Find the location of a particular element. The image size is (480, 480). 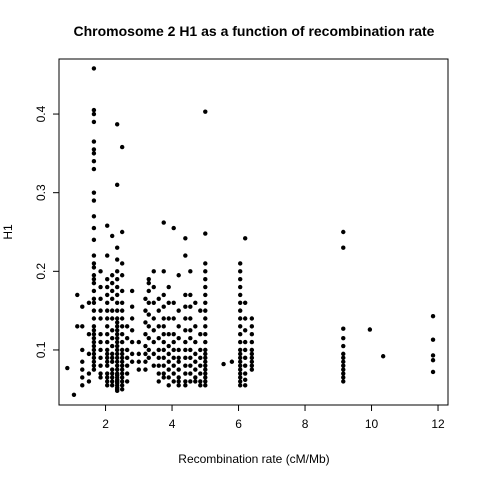

y-tick-label: 0.4 is located at coordinates (41, 113).